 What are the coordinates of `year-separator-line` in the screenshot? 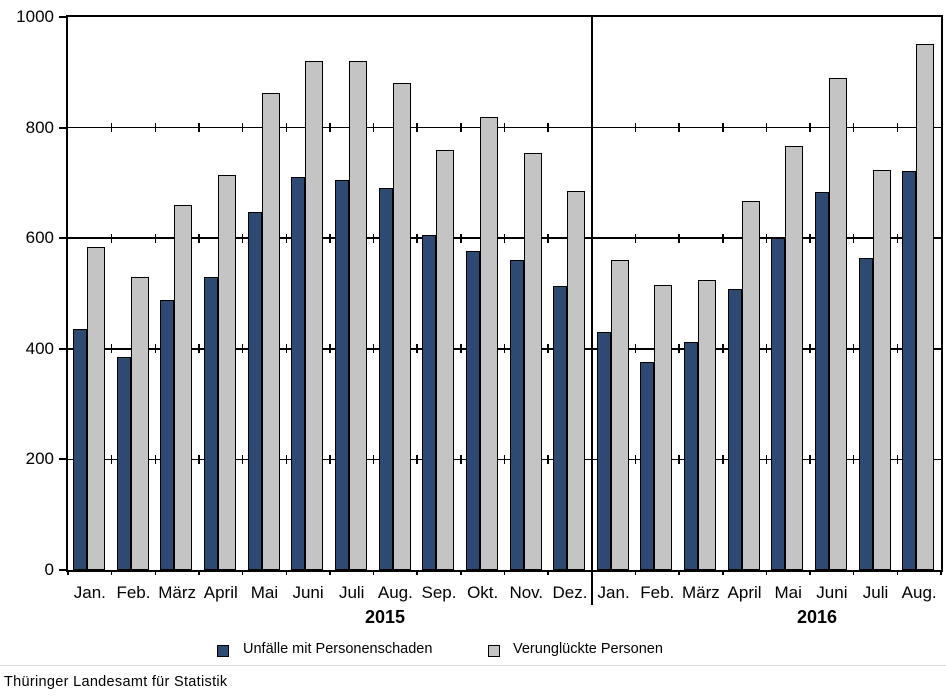 It's located at (592, 311).